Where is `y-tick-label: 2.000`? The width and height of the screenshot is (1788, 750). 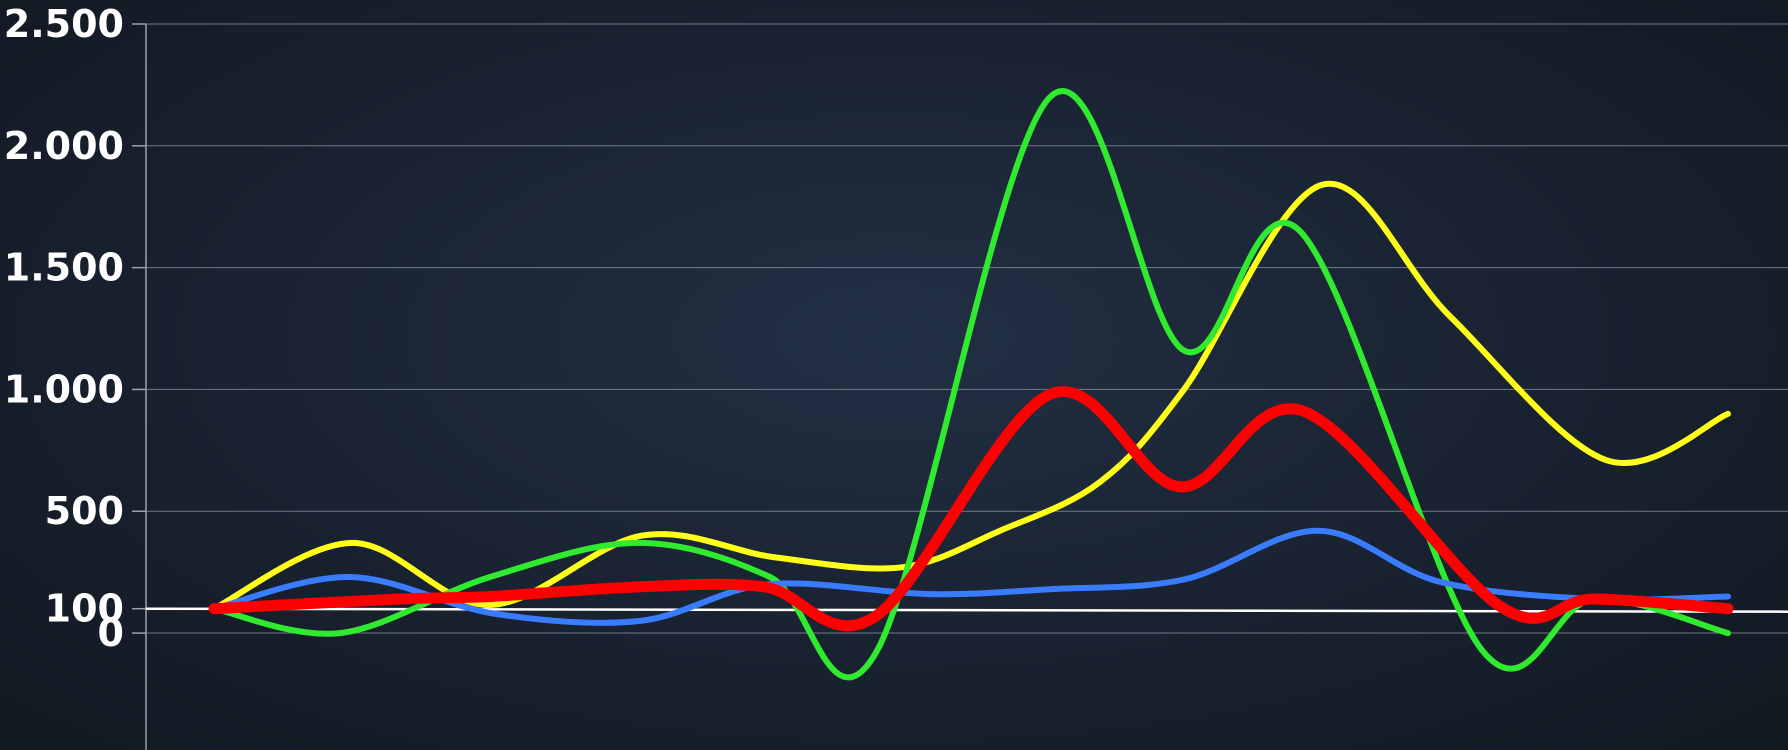
y-tick-label: 2.000 is located at coordinates (64, 146).